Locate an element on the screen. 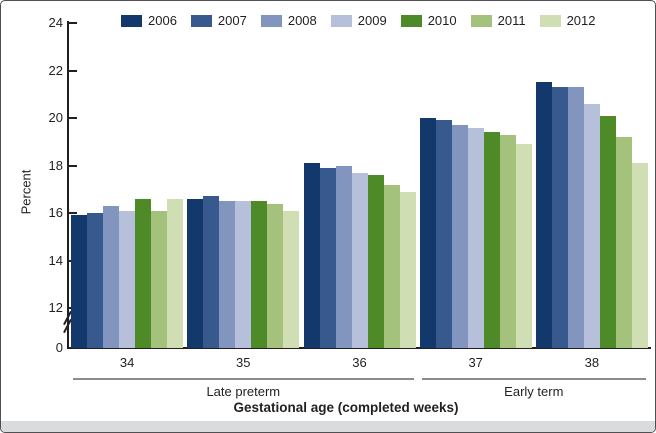 The width and height of the screenshot is (656, 433). y-tick-label: 20 is located at coordinates (55, 117).